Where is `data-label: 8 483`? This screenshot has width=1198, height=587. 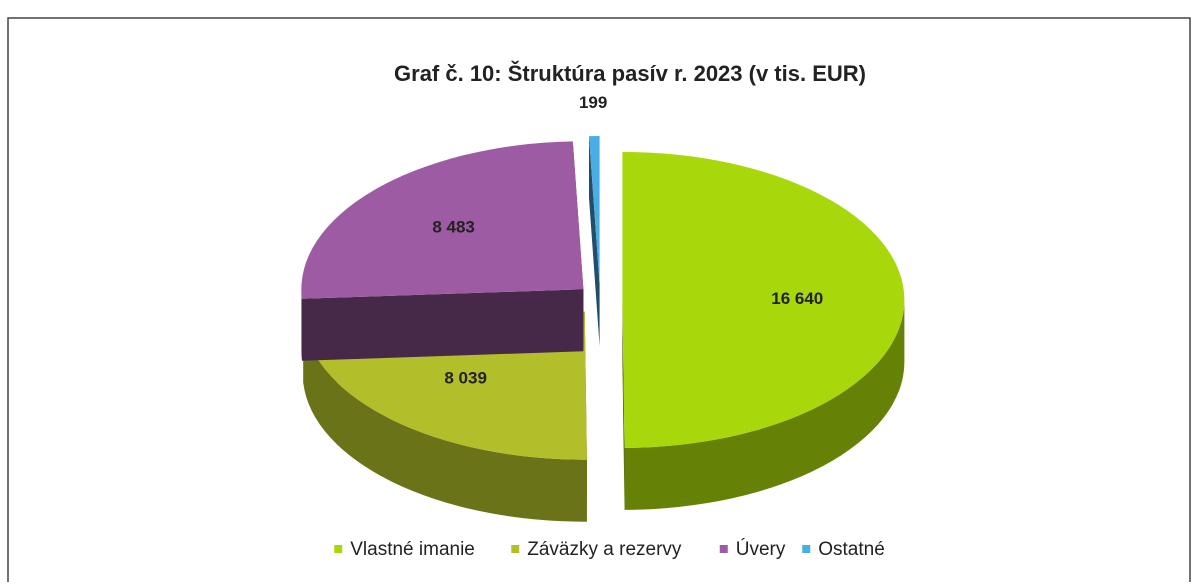
data-label: 8 483 is located at coordinates (453, 226).